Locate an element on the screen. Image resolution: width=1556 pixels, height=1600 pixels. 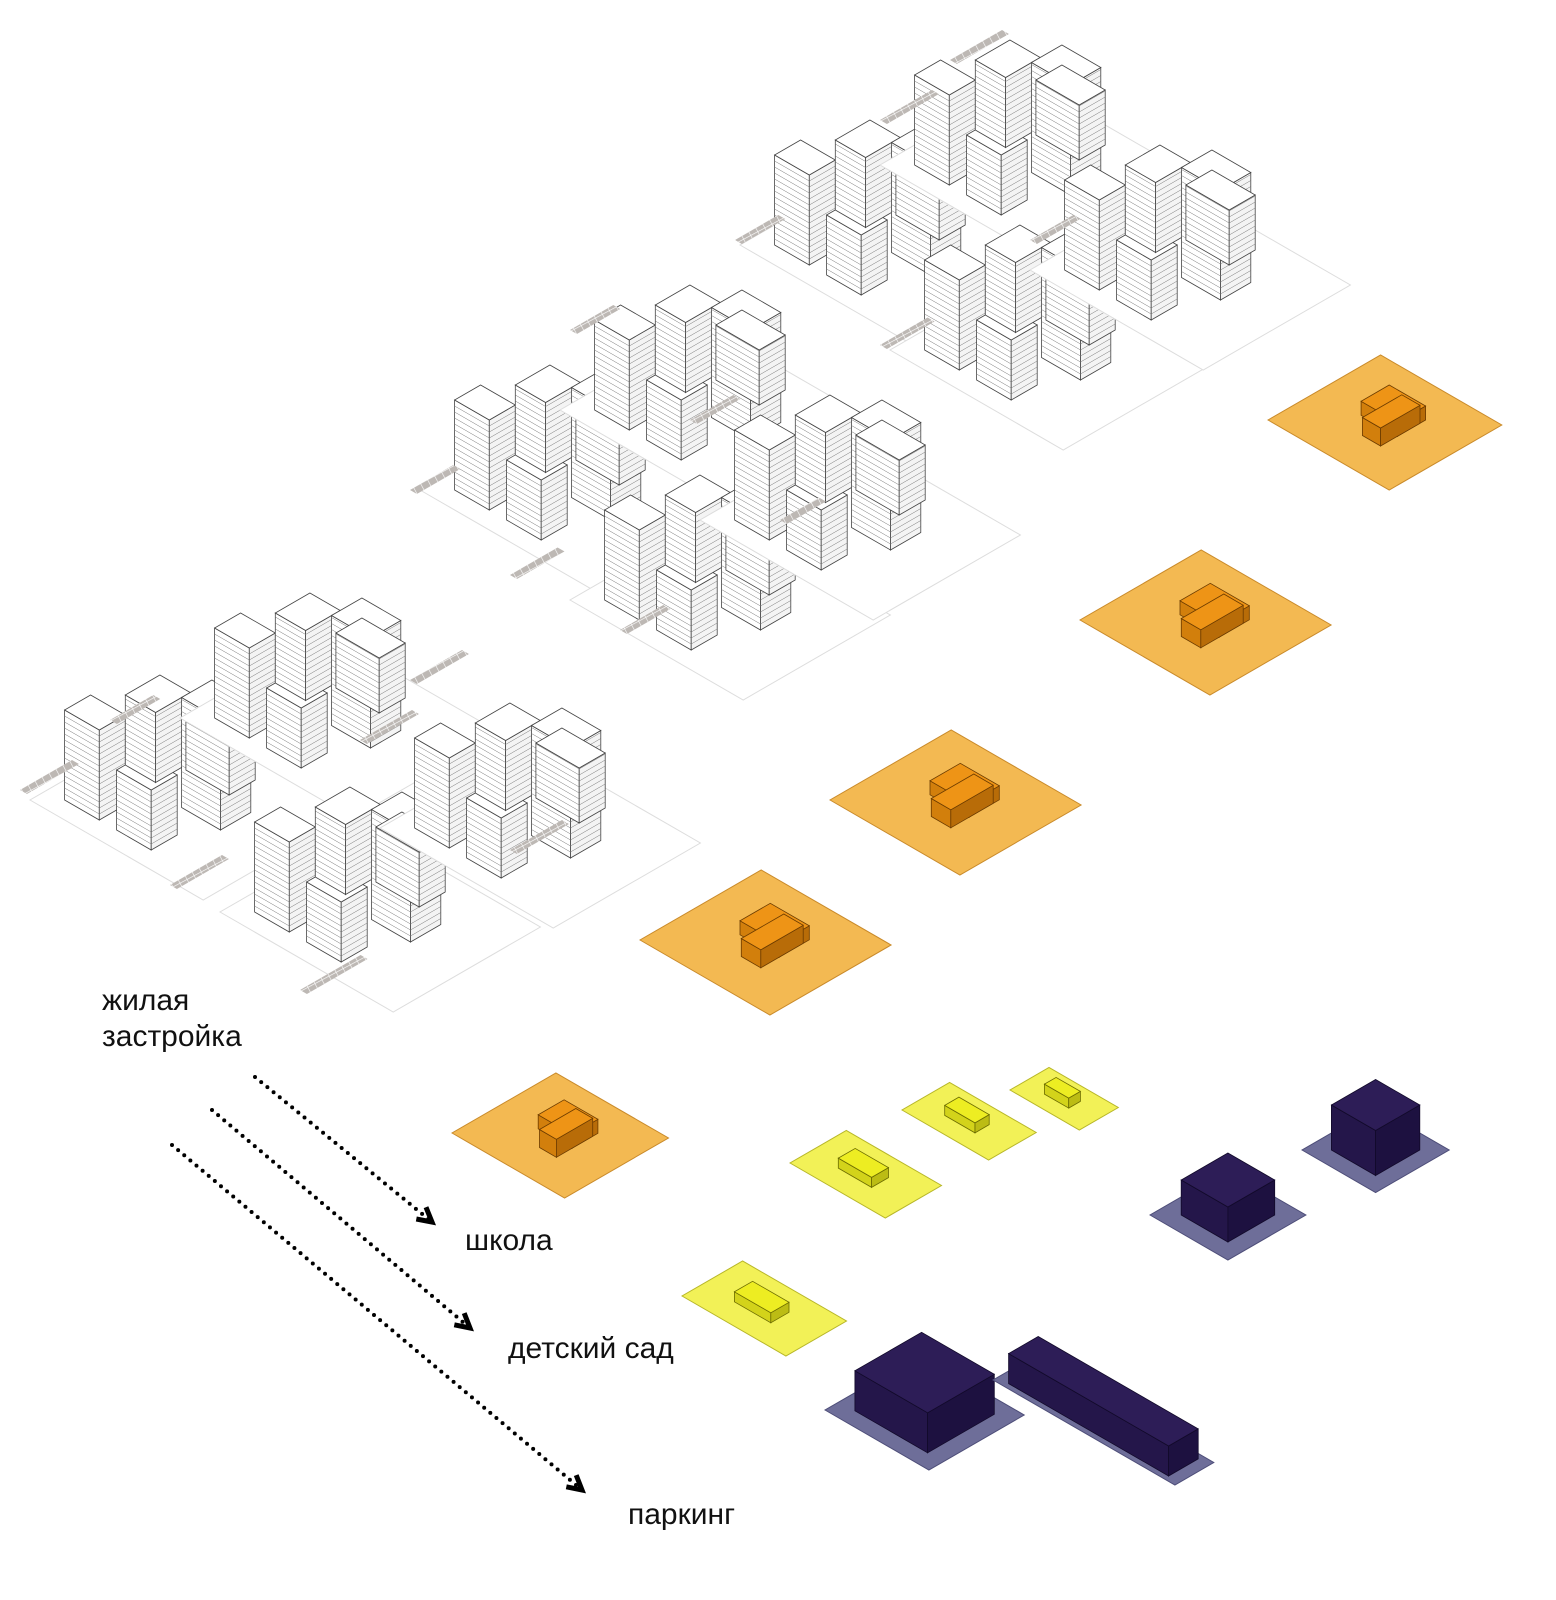
kindergarten-building is located at coordinates (863, 1168).